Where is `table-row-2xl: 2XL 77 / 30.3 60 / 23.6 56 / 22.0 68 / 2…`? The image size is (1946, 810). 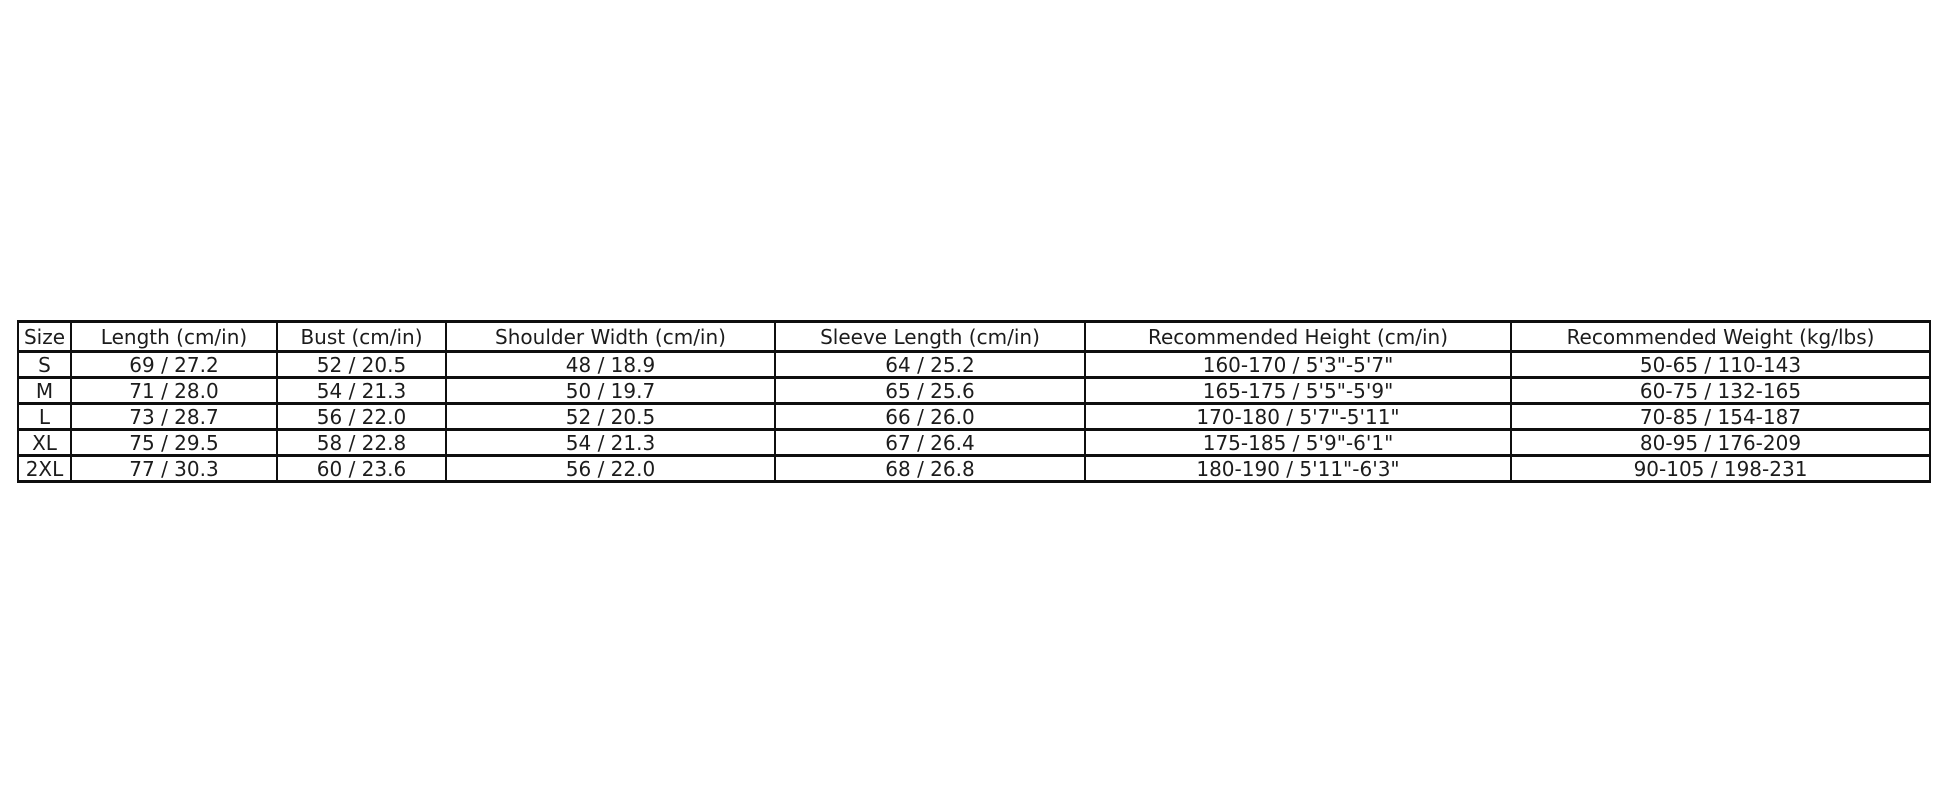 table-row-2xl: 2XL 77 / 30.3 60 / 23.6 56 / 22.0 68 / 2… is located at coordinates (974, 468).